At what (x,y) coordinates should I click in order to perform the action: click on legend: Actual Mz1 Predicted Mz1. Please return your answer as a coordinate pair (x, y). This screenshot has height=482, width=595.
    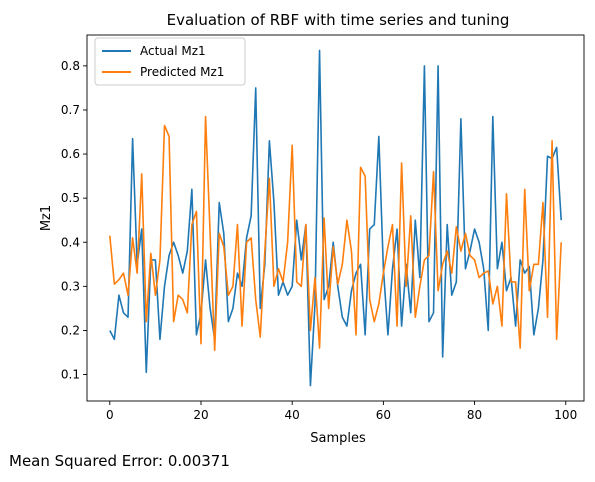
    Looking at the image, I should click on (170, 61).